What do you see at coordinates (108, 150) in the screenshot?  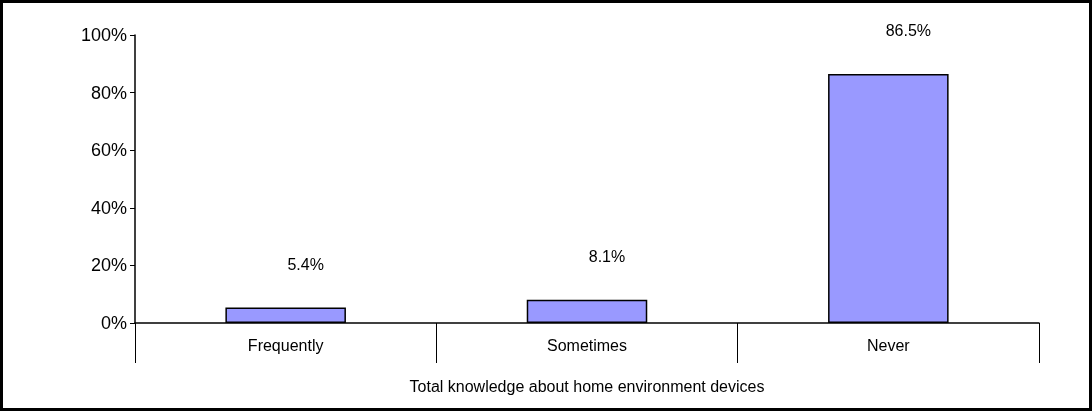 I see `y-tick-label: 60%` at bounding box center [108, 150].